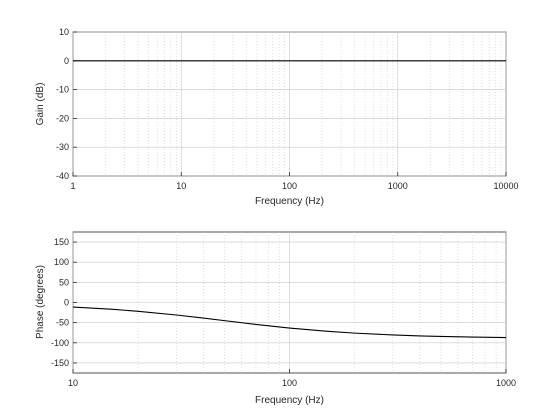 Image resolution: width=560 pixels, height=420 pixels. What do you see at coordinates (72, 186) in the screenshot?
I see `gain-x-tick-label: 1` at bounding box center [72, 186].